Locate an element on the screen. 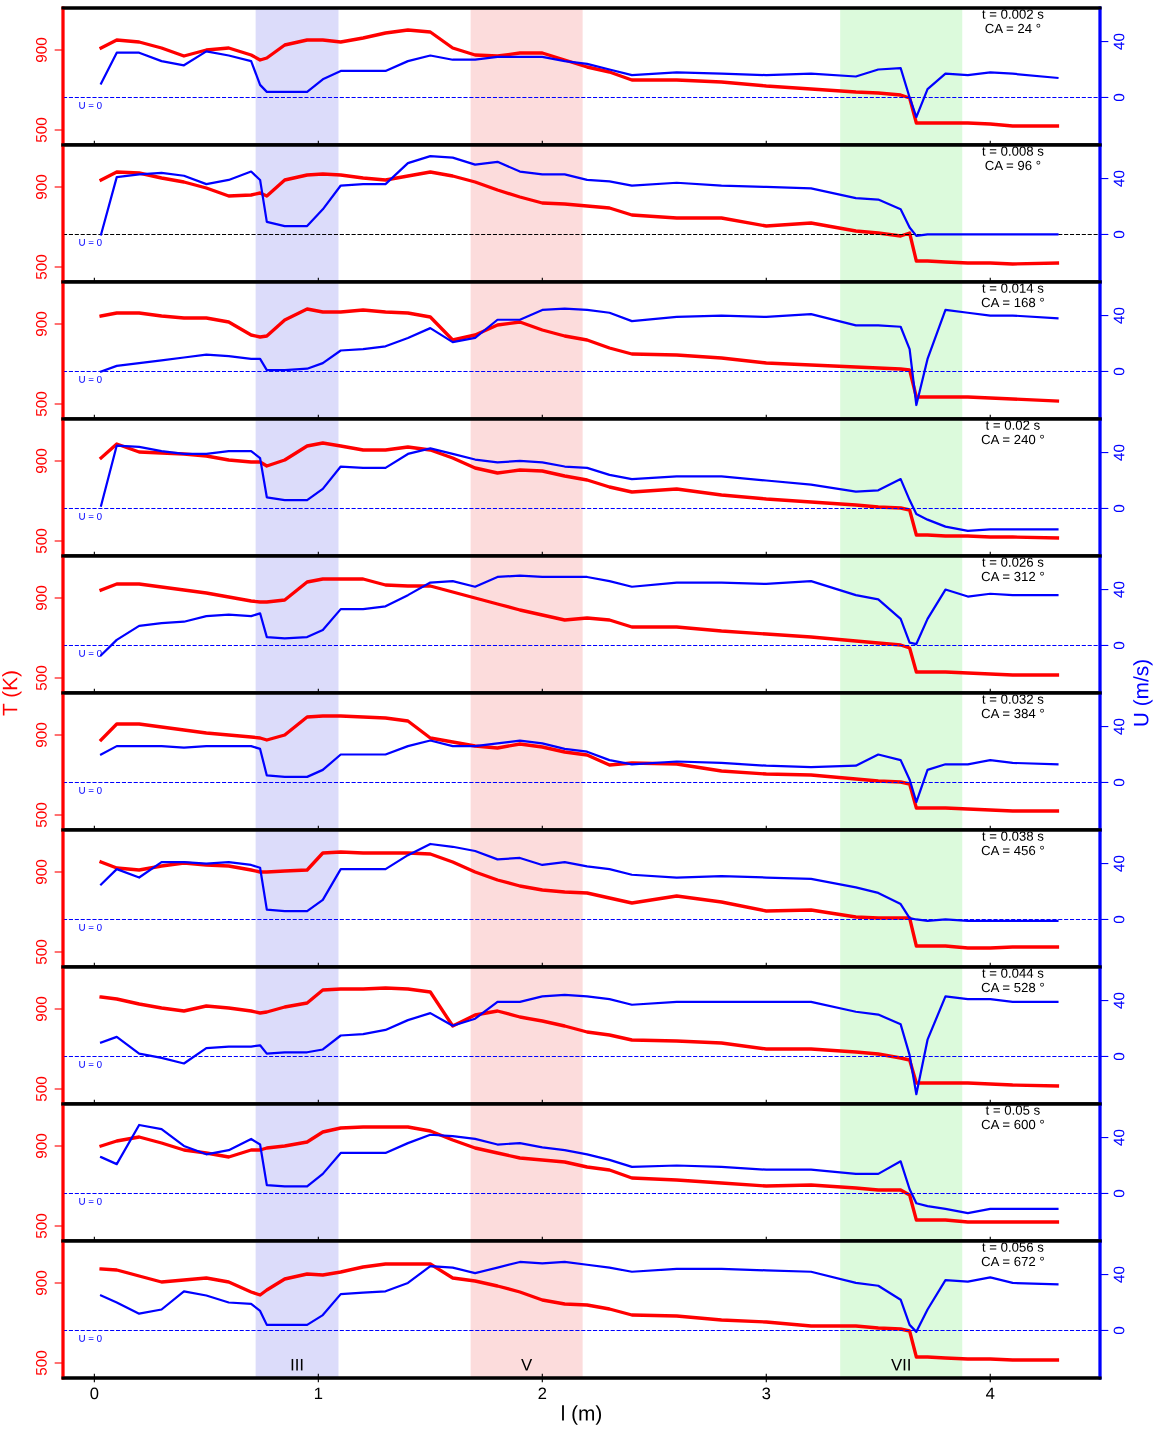 Image resolution: width=1155 pixels, height=1433 pixels. annotation: CA = 456 ° is located at coordinates (1012, 850).